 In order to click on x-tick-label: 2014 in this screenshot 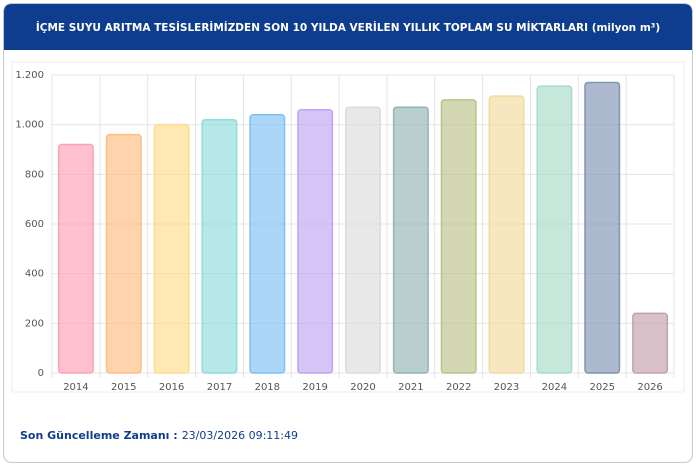, I will do `click(75, 387)`.